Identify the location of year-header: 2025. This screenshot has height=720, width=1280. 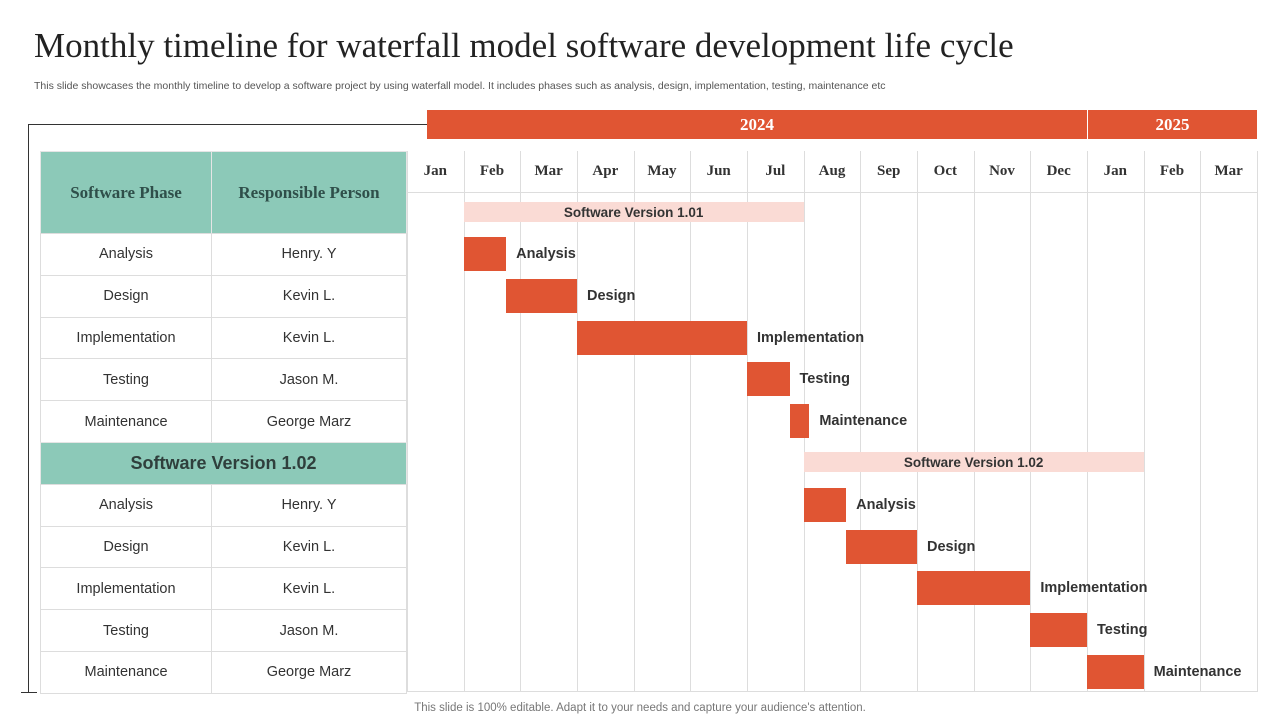
(1172, 124).